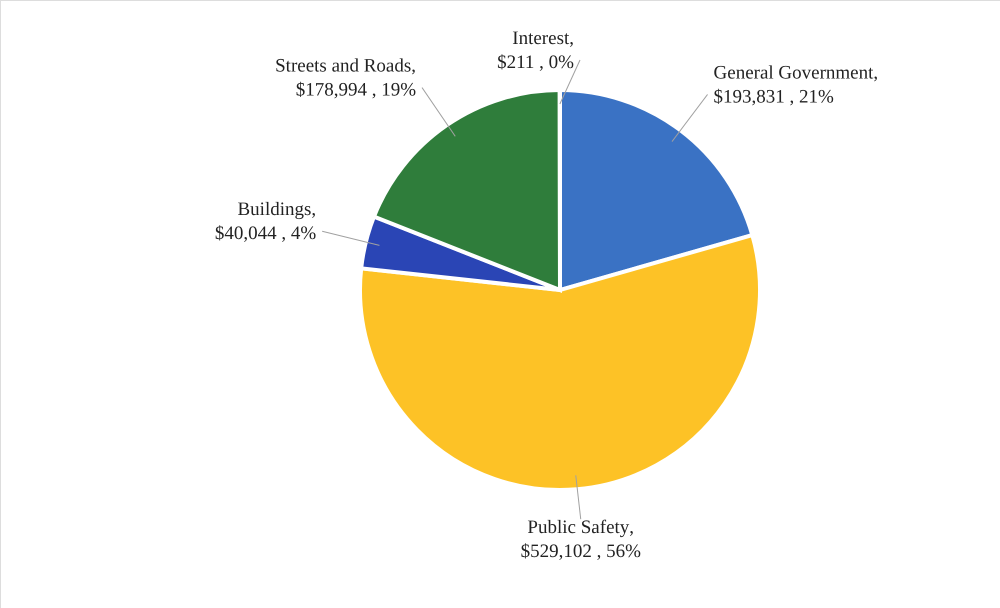 This screenshot has height=608, width=1000. I want to click on slice-label: Interest, so click(541, 38).